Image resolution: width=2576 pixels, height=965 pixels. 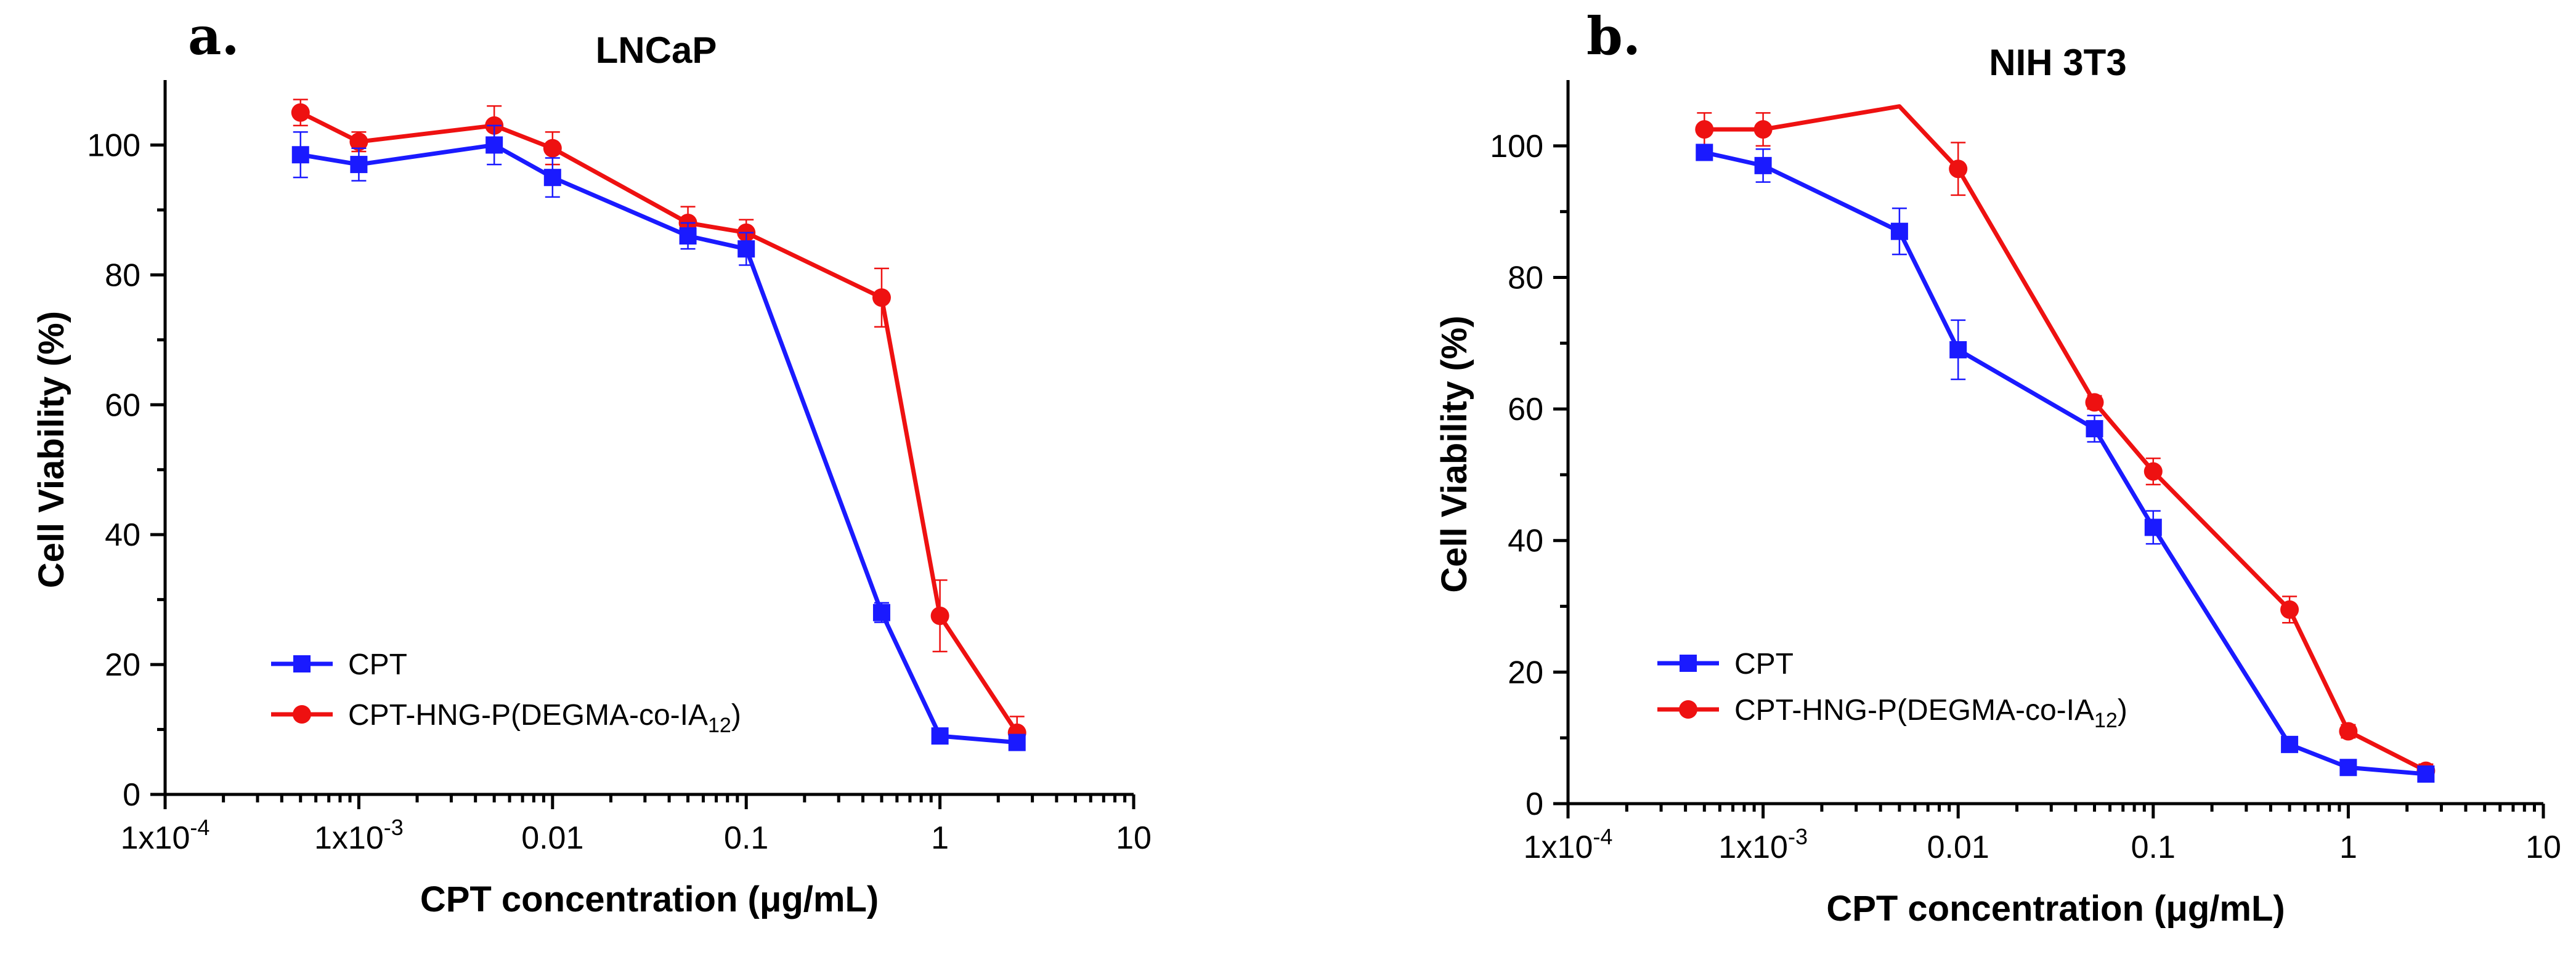 What do you see at coordinates (2057, 63) in the screenshot?
I see `chart-title: NIH 3T3` at bounding box center [2057, 63].